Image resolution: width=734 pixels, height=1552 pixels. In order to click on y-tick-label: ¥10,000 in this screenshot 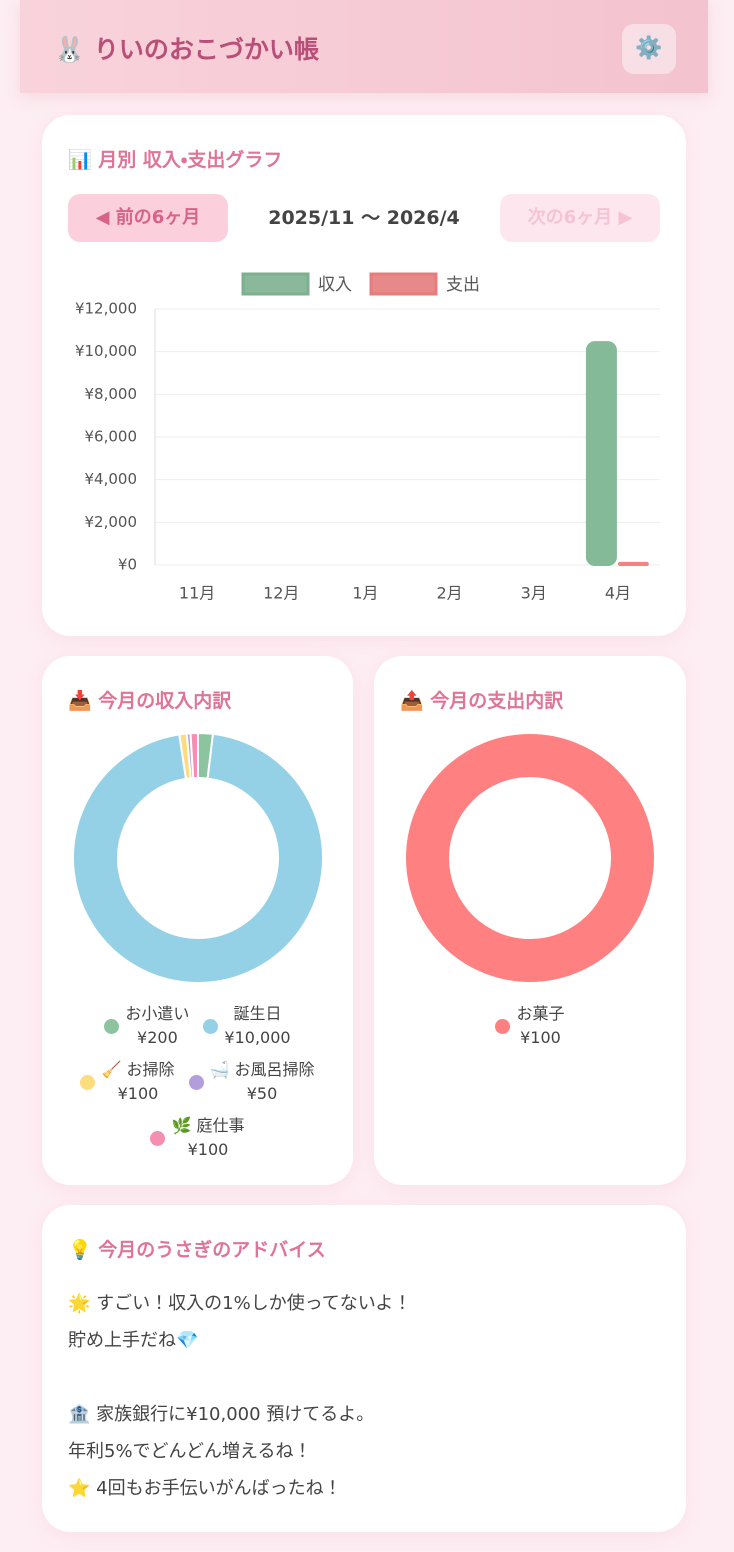, I will do `click(106, 351)`.